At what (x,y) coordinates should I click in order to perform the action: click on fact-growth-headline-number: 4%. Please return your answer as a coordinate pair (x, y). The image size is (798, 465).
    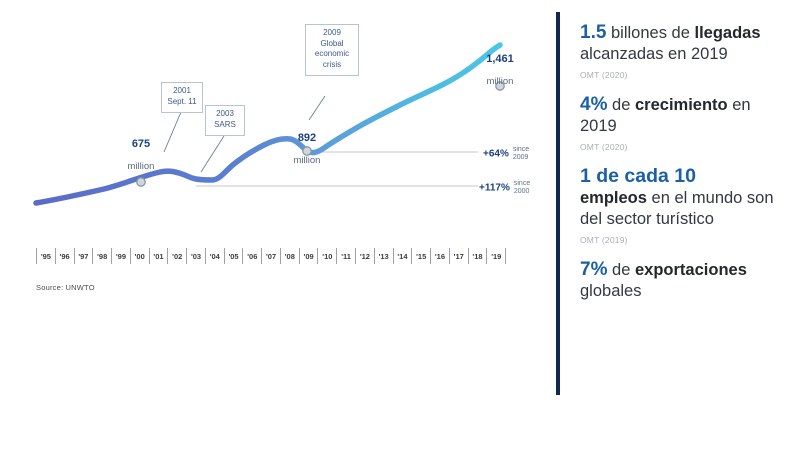
    Looking at the image, I should click on (594, 104).